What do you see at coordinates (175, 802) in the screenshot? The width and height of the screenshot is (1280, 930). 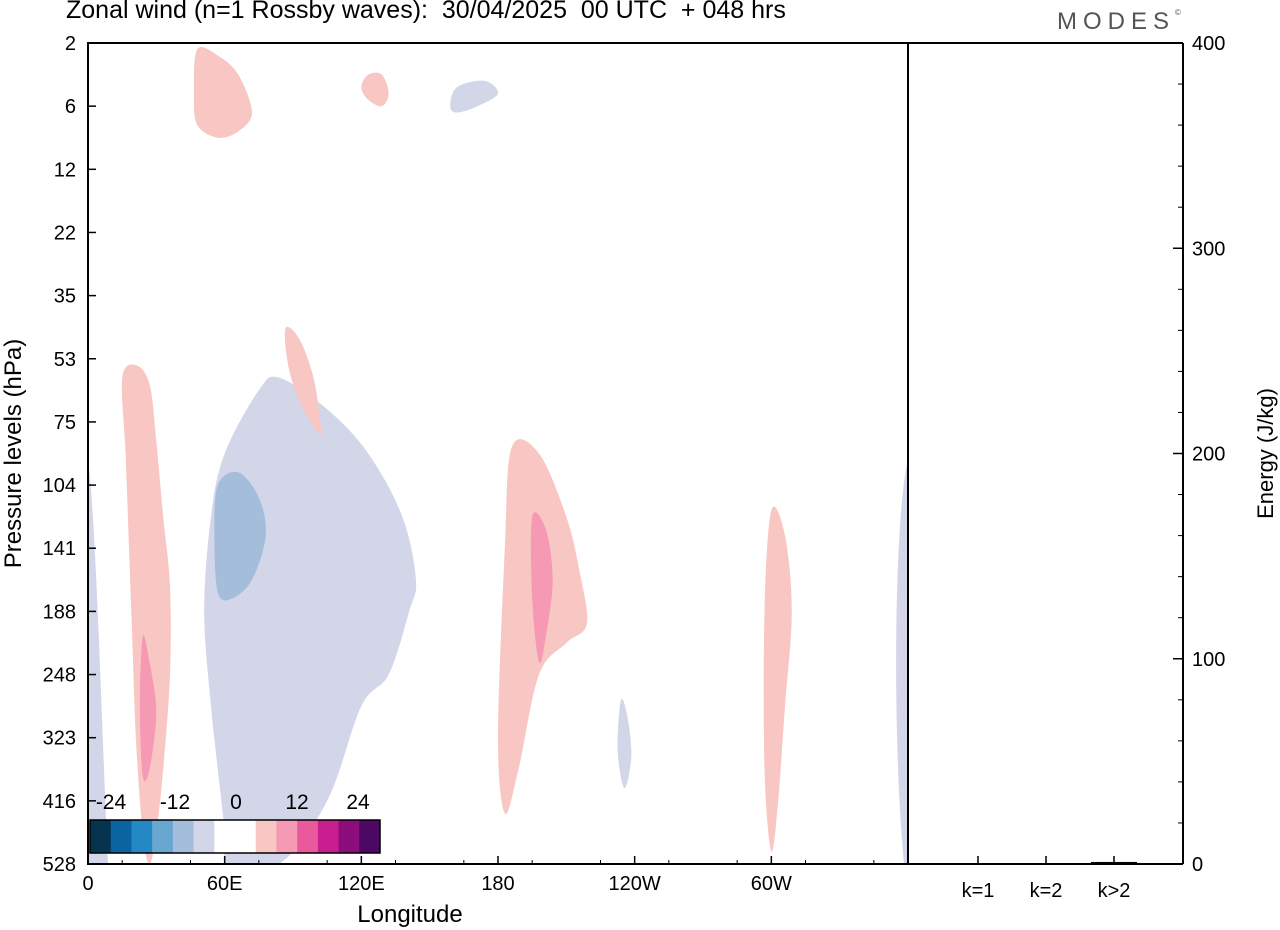 I see `colorbar-tick-label: -12` at bounding box center [175, 802].